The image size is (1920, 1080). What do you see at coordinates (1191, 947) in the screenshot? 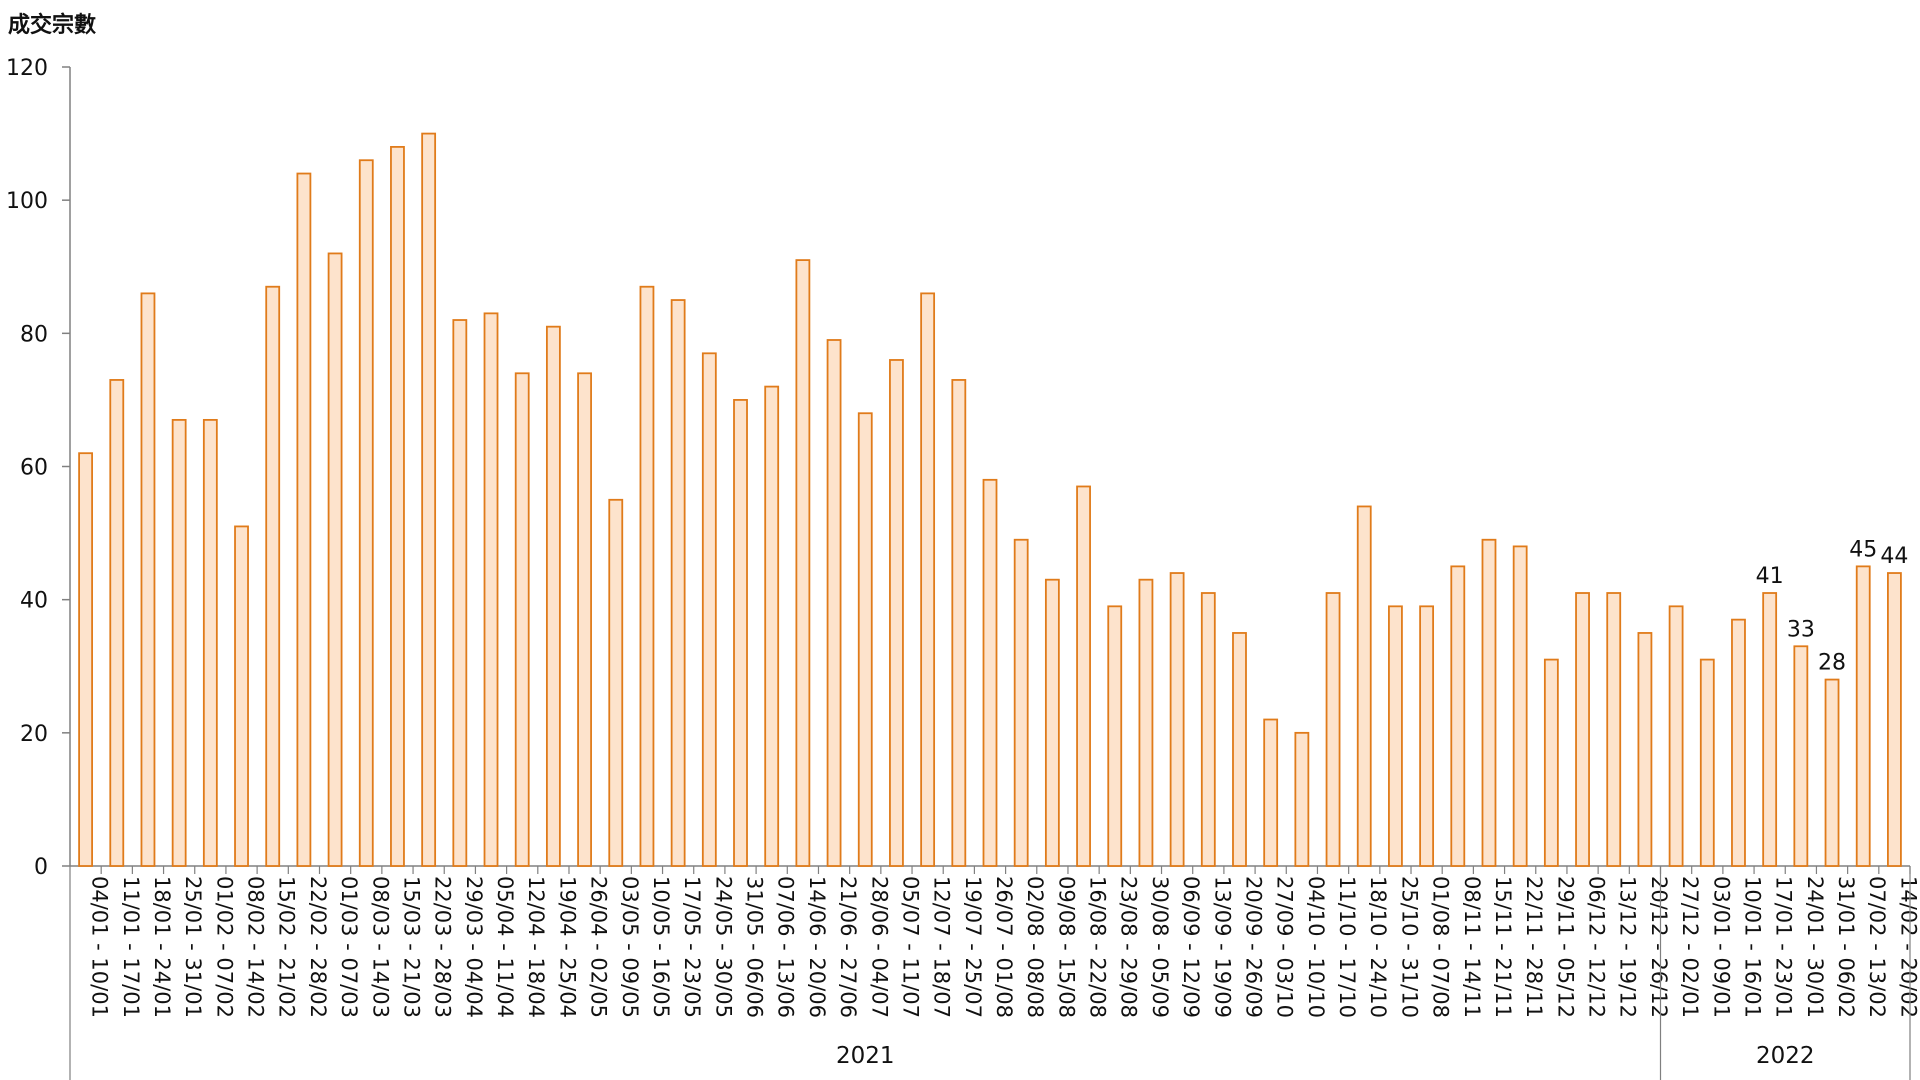
I see `x-tick-label: 06/09 - 12/09` at bounding box center [1191, 947].